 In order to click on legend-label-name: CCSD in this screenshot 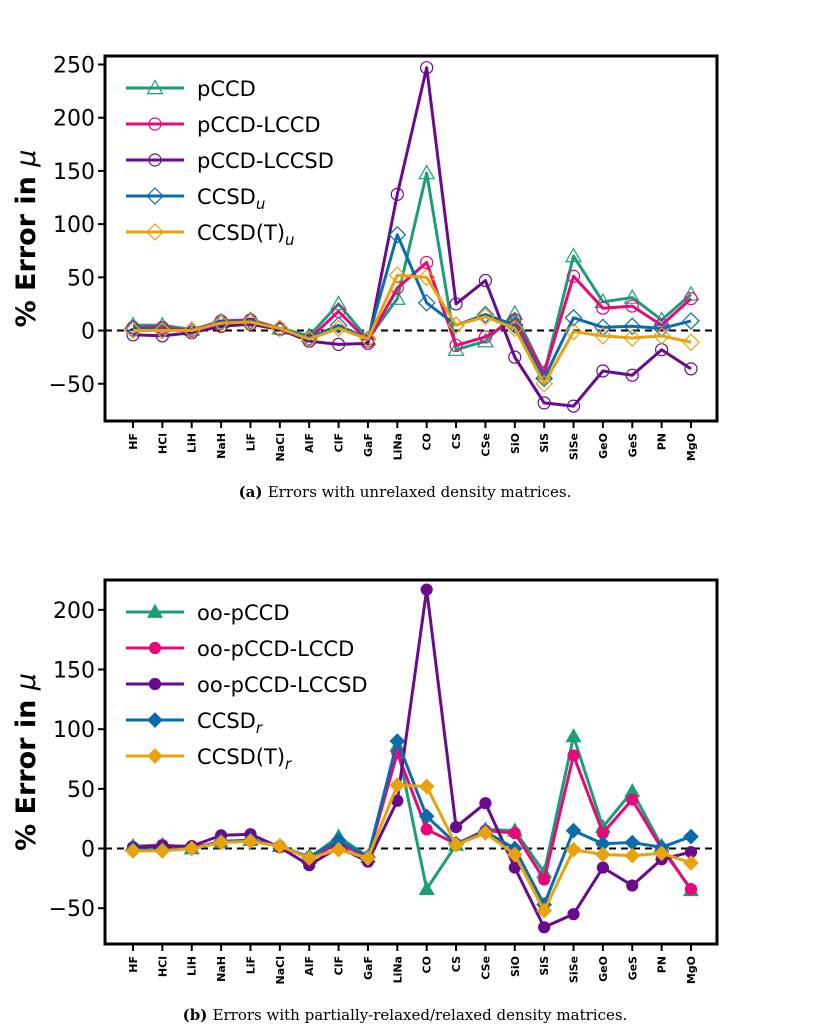, I will do `click(226, 721)`.